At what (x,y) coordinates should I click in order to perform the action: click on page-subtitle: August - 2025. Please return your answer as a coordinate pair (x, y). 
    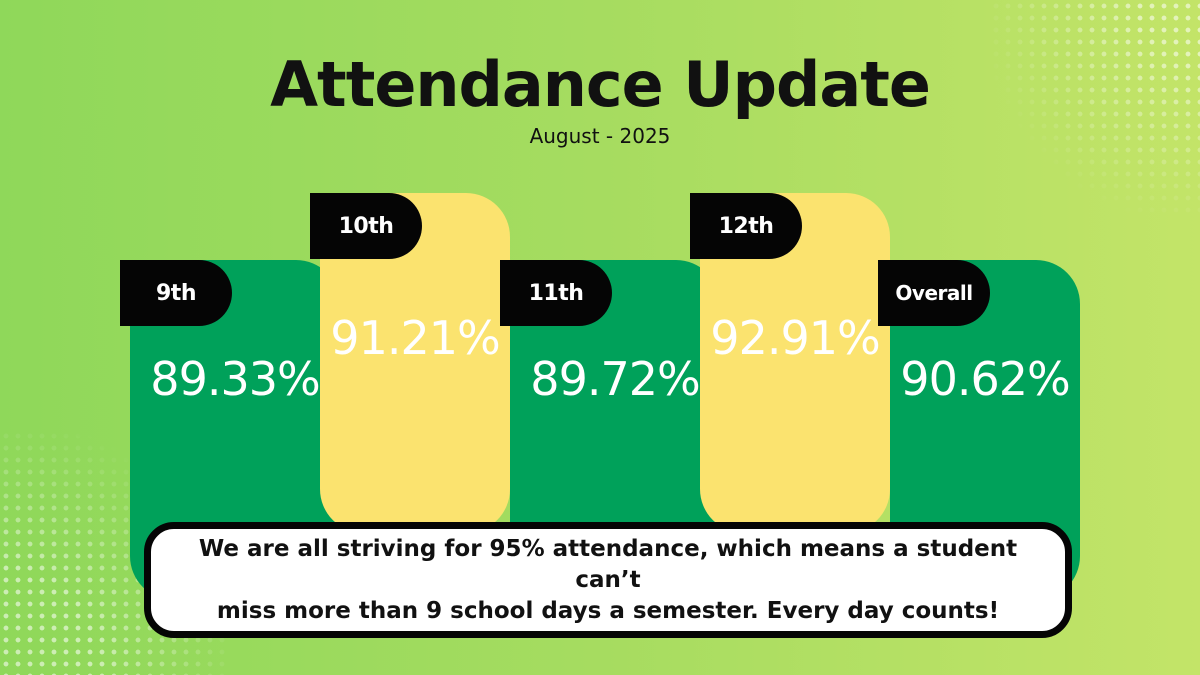
    Looking at the image, I should click on (600, 136).